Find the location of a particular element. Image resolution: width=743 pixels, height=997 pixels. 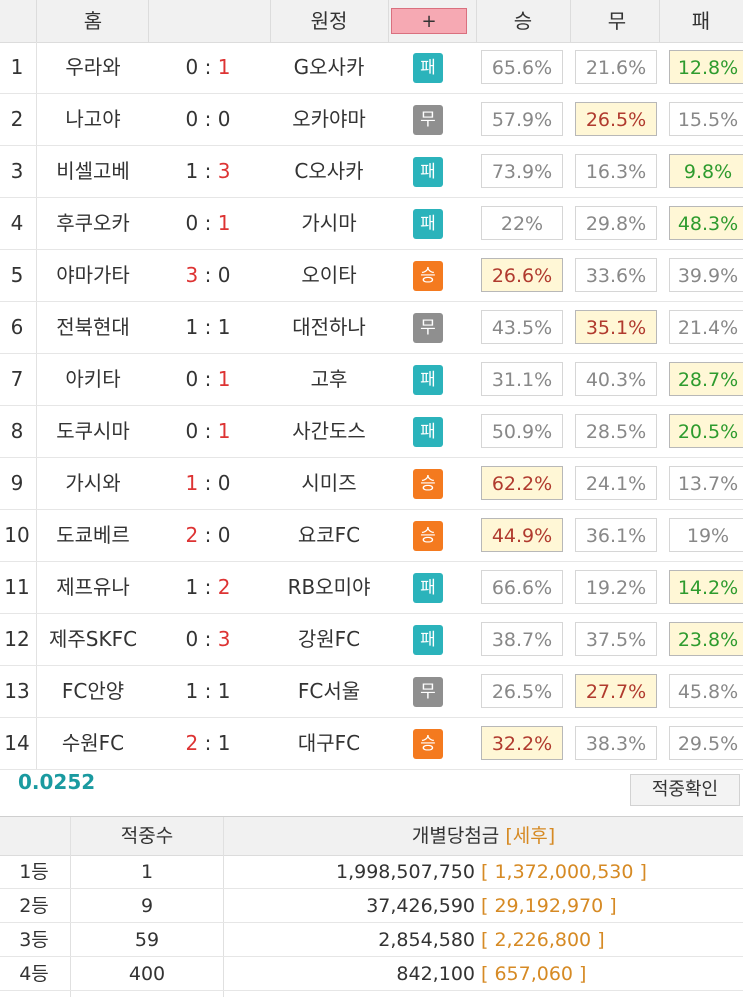

home-team: 도쿄베르 is located at coordinates (93, 535).